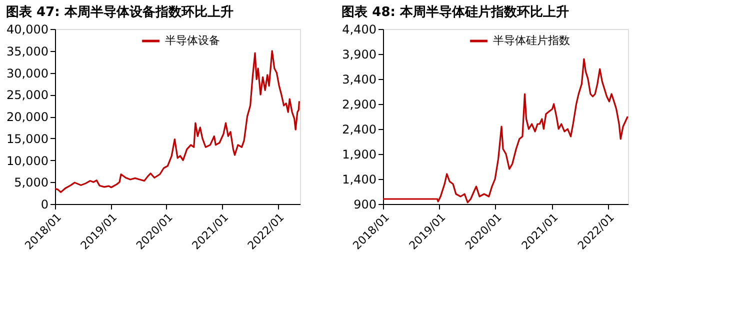  Describe the element at coordinates (455, 12) in the screenshot. I see `chart-title: 图表 48: 本周半导体硅片指数环比上升` at that location.